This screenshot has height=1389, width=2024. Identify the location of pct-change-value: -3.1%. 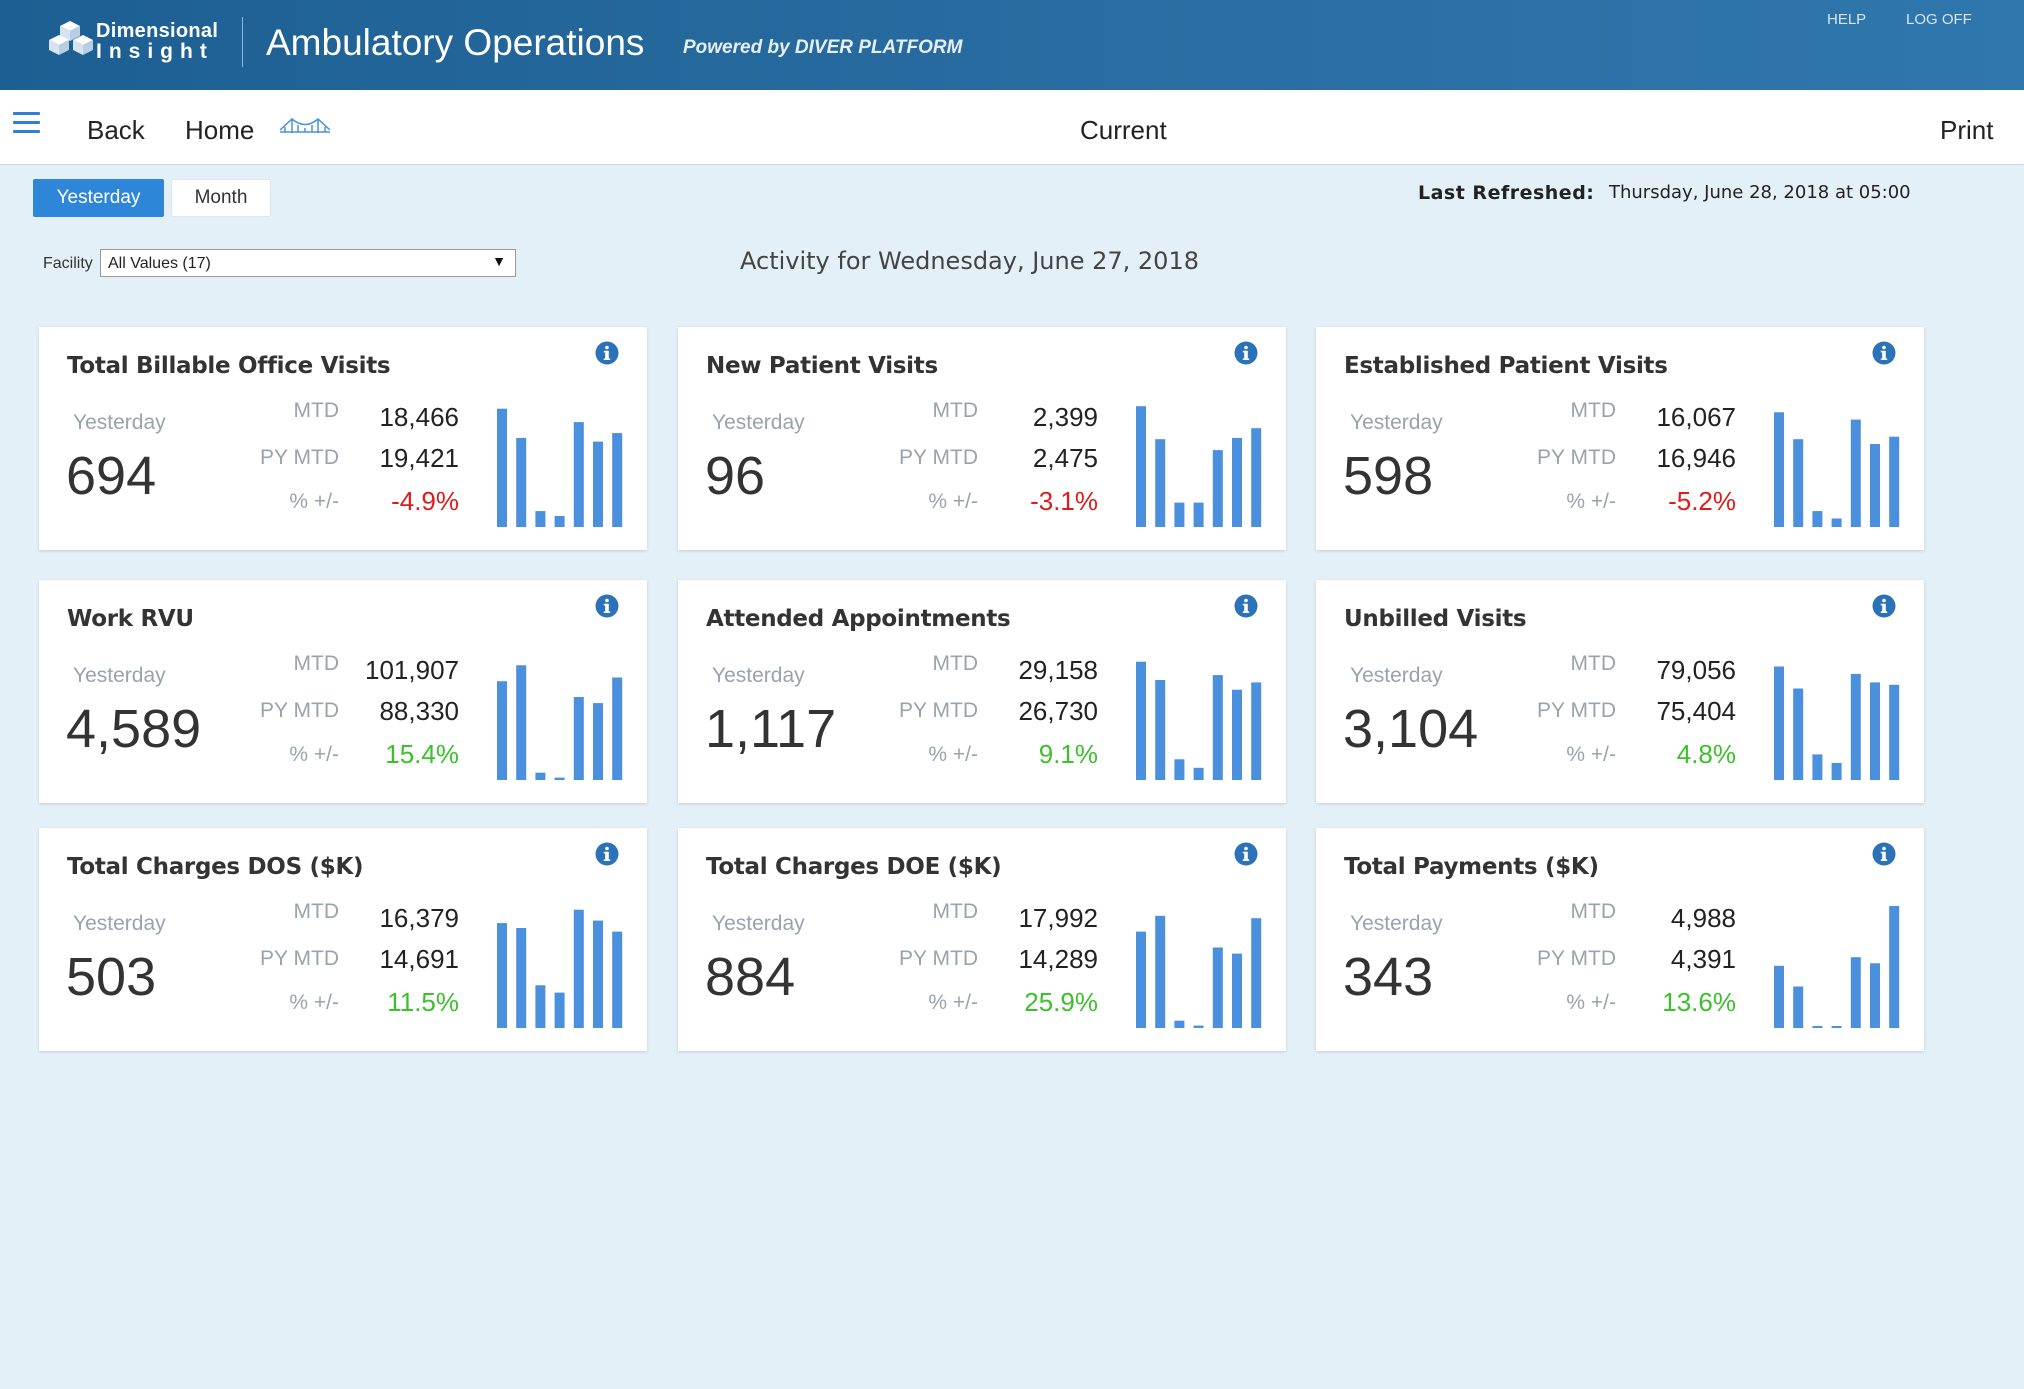
(1064, 501).